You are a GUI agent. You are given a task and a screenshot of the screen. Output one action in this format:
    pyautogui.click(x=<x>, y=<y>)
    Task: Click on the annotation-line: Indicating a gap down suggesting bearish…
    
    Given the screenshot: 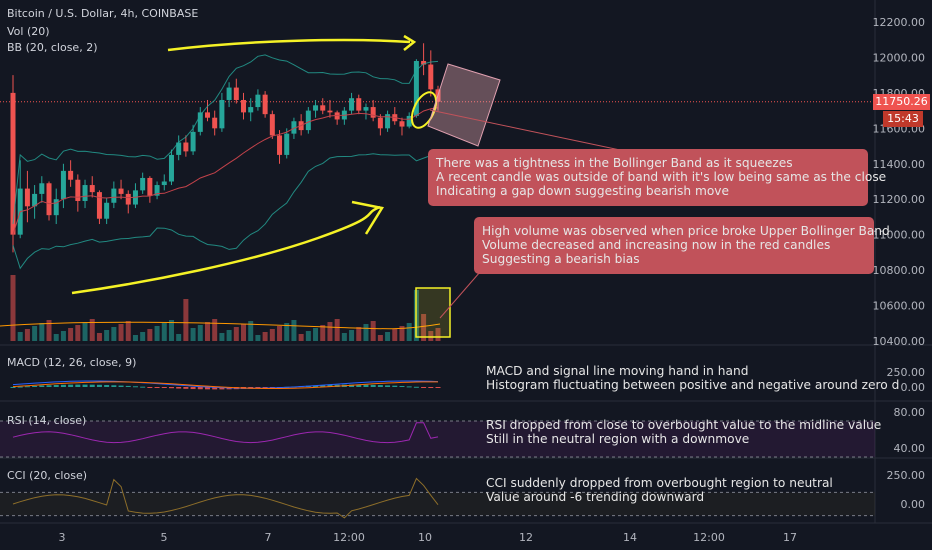 What is the action you would take?
    pyautogui.click(x=583, y=191)
    